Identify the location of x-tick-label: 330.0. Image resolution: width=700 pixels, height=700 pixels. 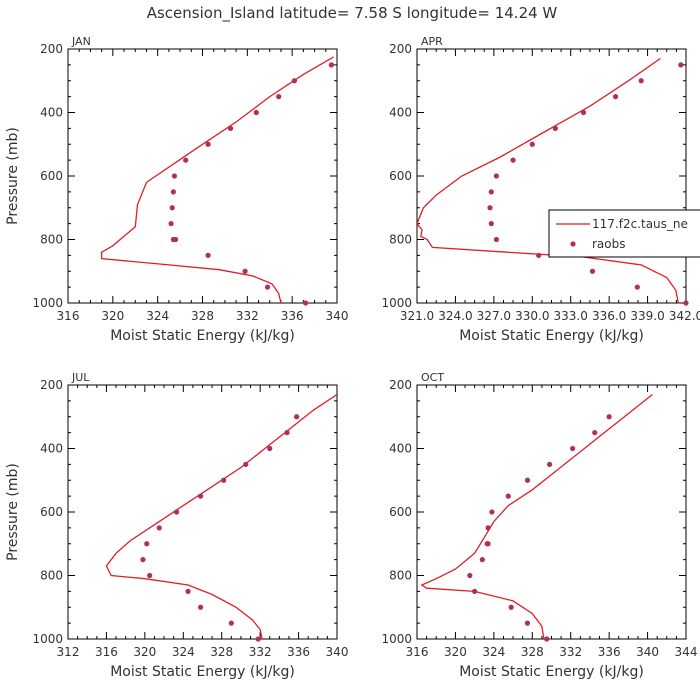
(532, 316).